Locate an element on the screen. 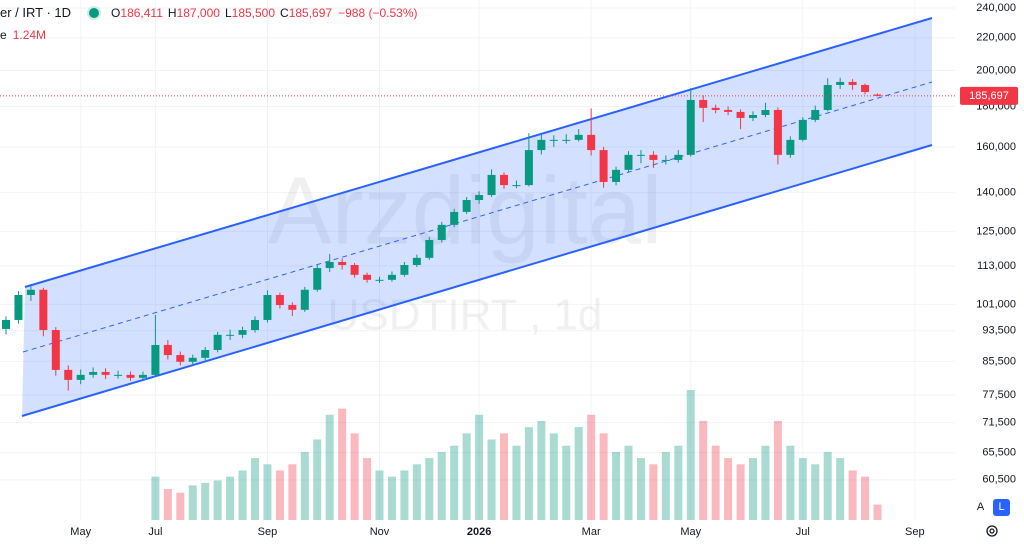  ohlc-item: O186,411 is located at coordinates (137, 13).